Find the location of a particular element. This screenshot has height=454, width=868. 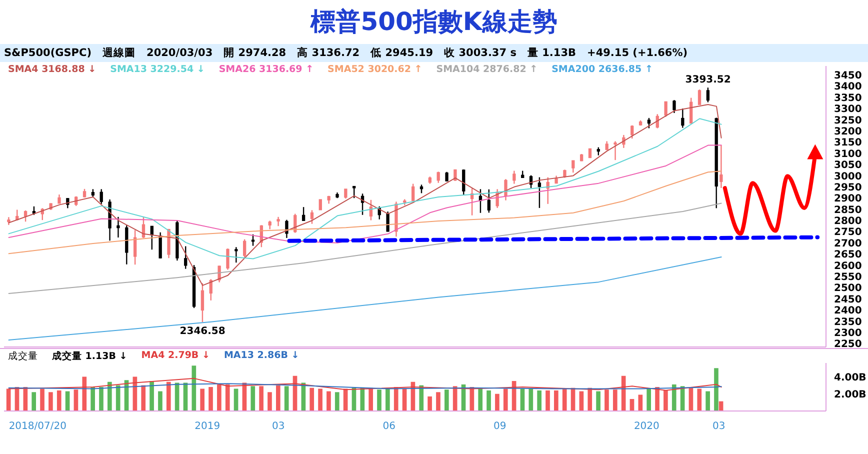

y-tick-label: 2900 is located at coordinates (848, 199).